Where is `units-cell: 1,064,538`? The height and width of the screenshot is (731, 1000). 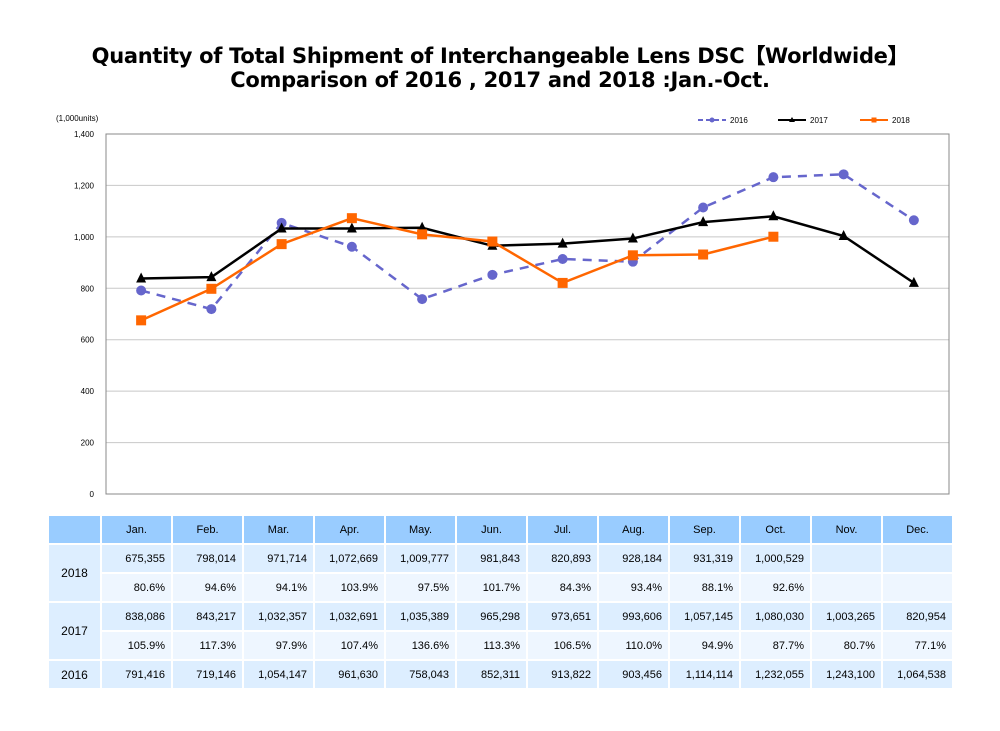 units-cell: 1,064,538 is located at coordinates (917, 674).